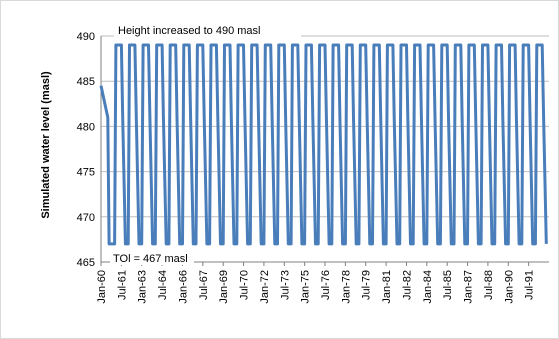 This screenshot has width=559, height=339. I want to click on y-tick-label: 465, so click(86, 263).